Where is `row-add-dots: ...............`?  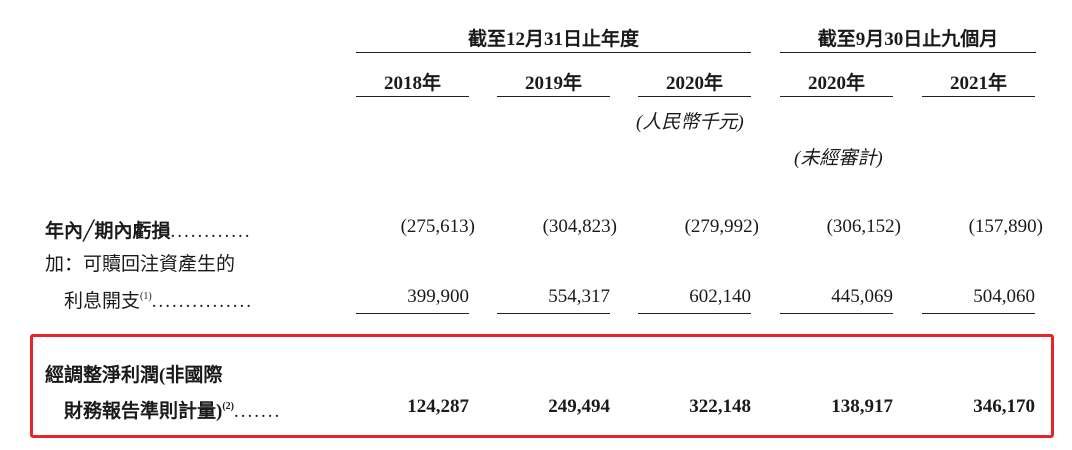 row-add-dots: ............... is located at coordinates (202, 301).